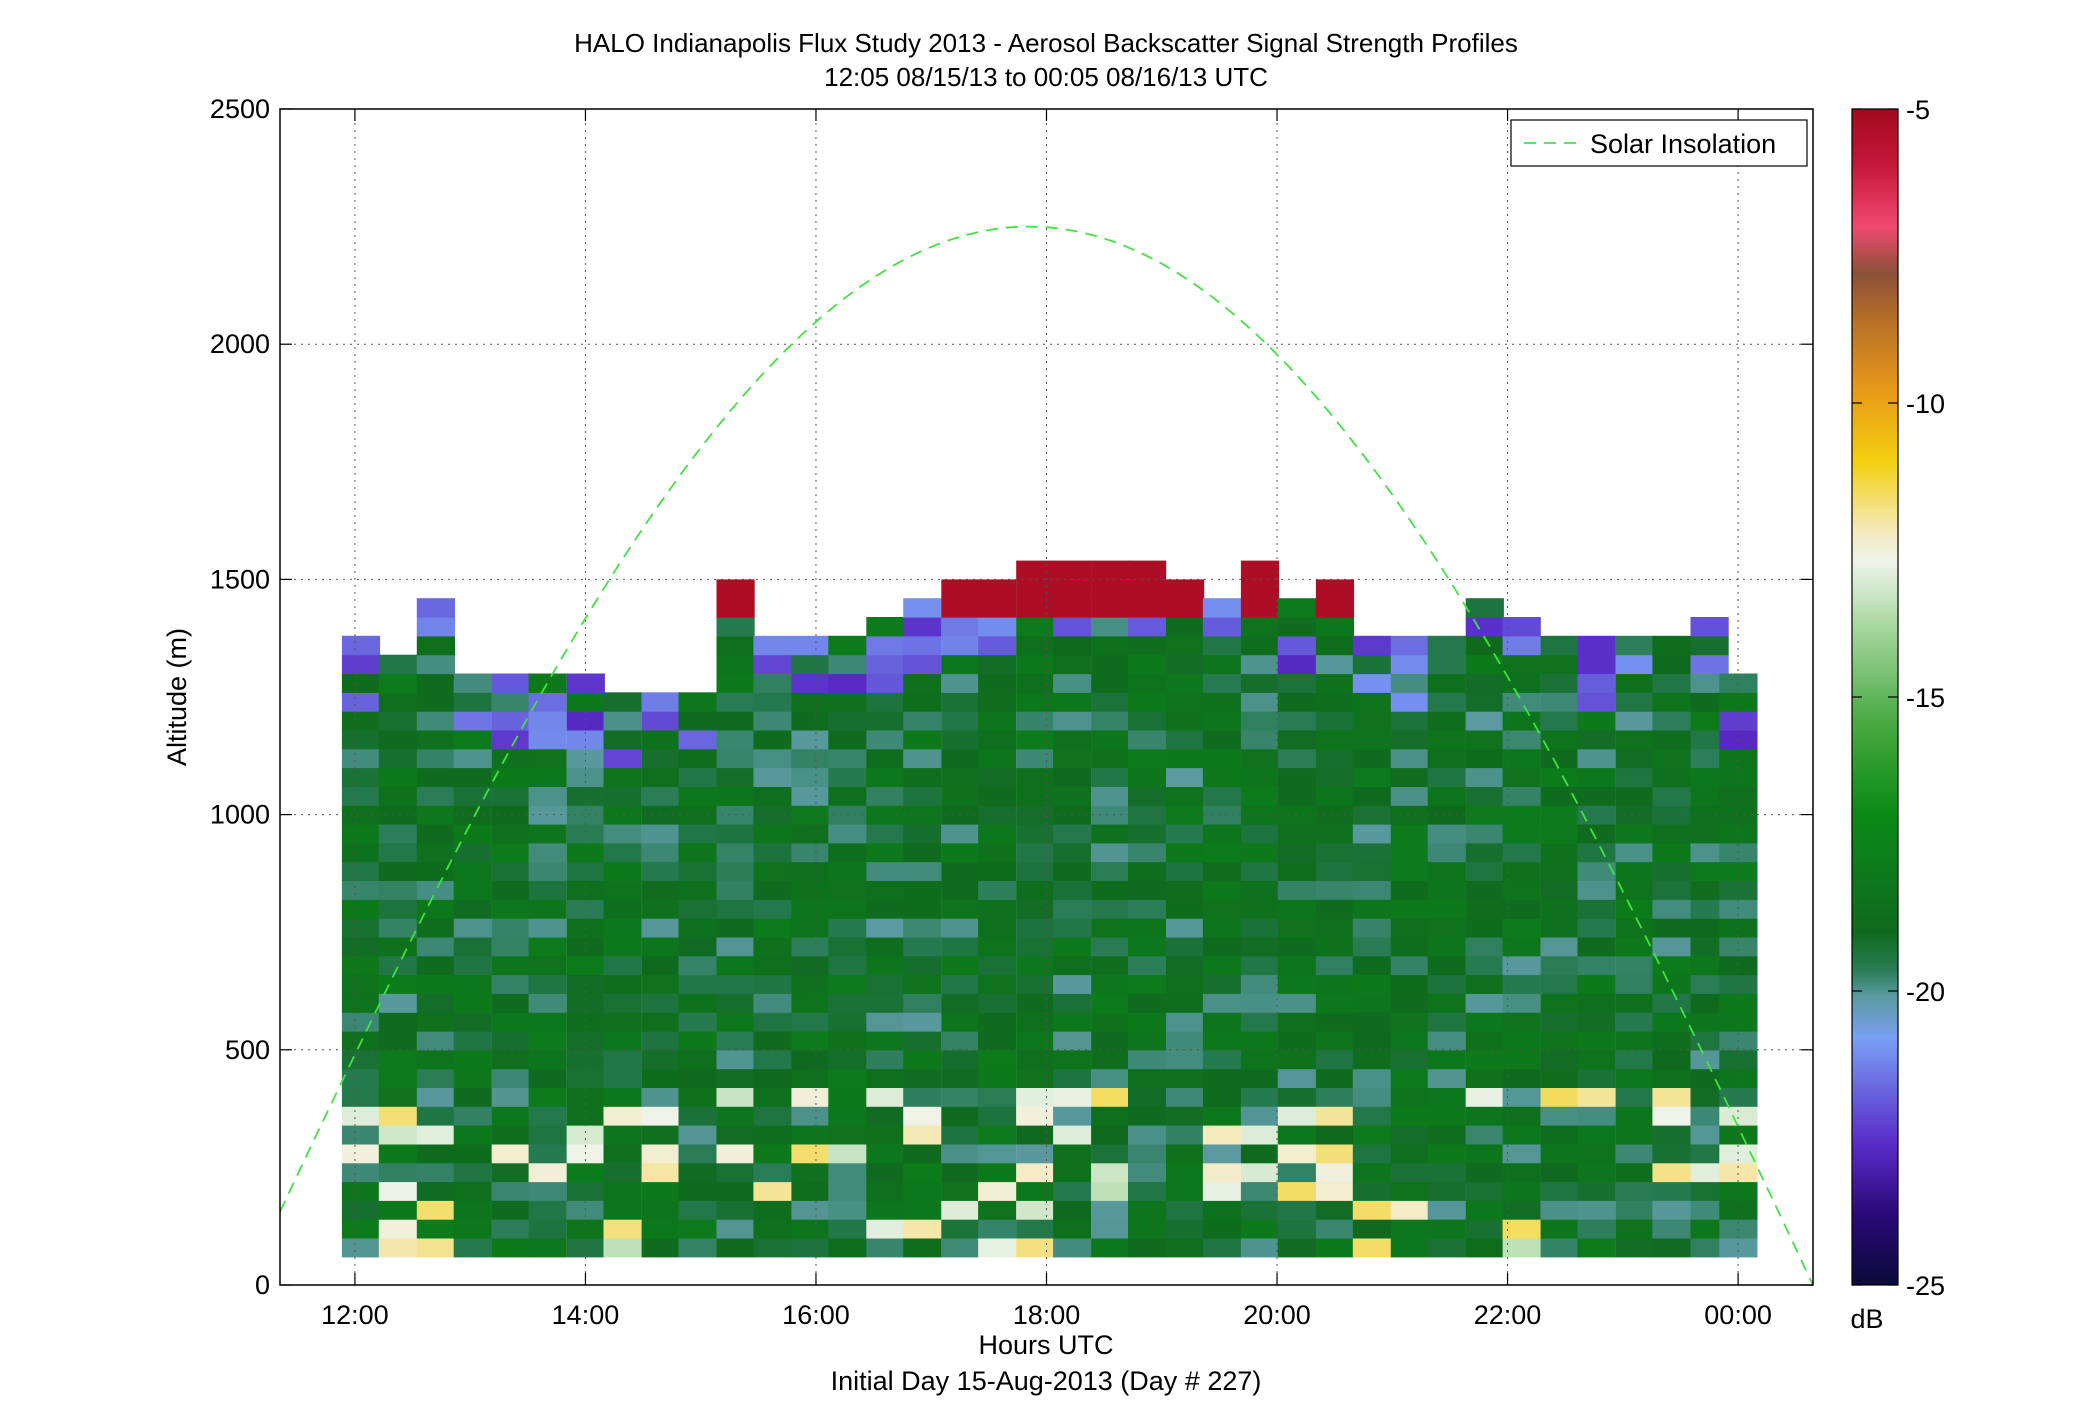 This screenshot has width=2098, height=1425. I want to click on colorbar-tick-label: -5, so click(1918, 110).